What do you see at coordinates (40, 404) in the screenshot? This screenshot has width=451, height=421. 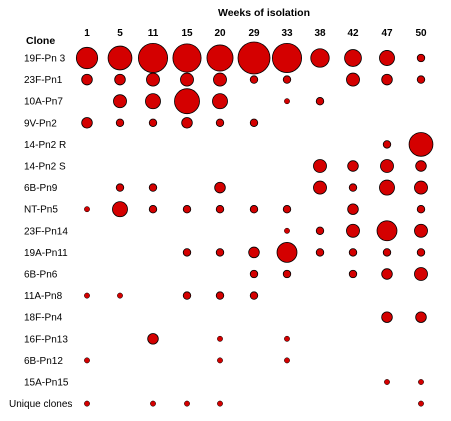 I see `clone-label: Unique clones` at bounding box center [40, 404].